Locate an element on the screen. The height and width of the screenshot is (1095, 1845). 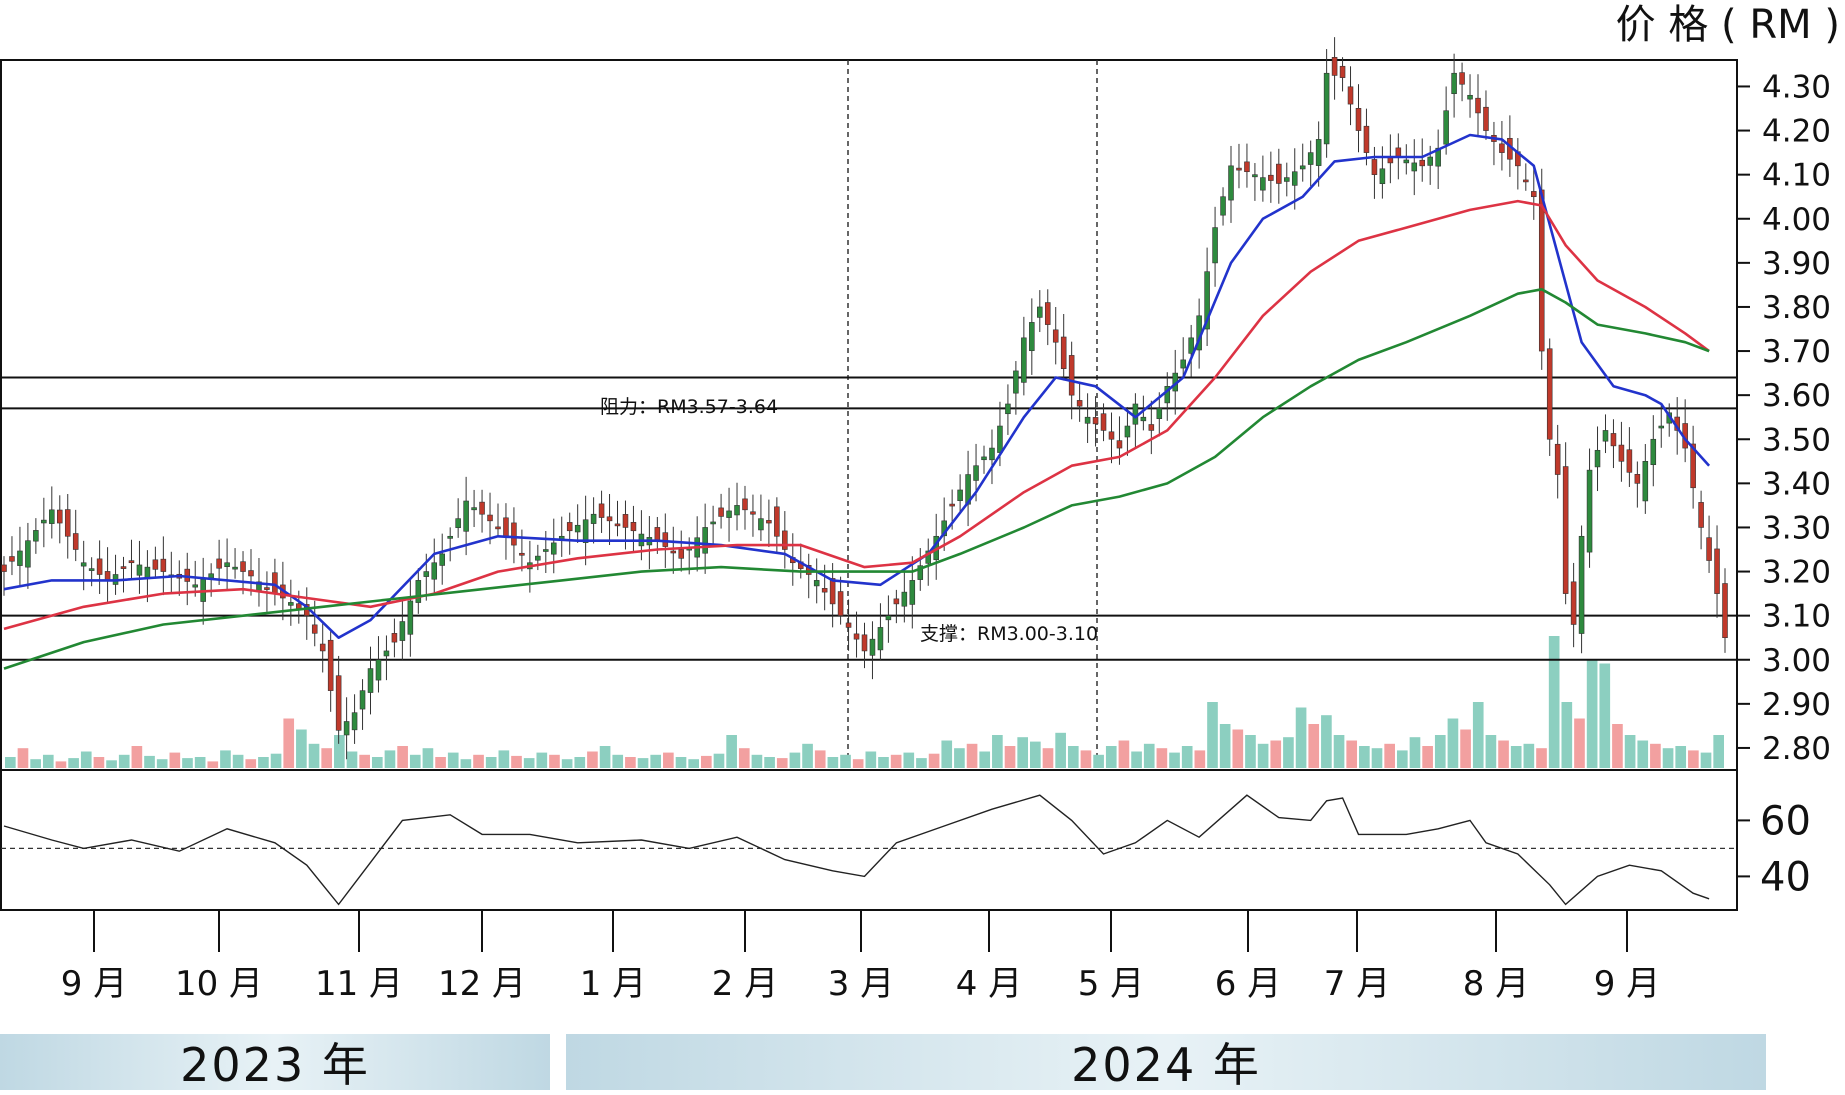
year-band-2024: 2024 年 is located at coordinates (1166, 1063).